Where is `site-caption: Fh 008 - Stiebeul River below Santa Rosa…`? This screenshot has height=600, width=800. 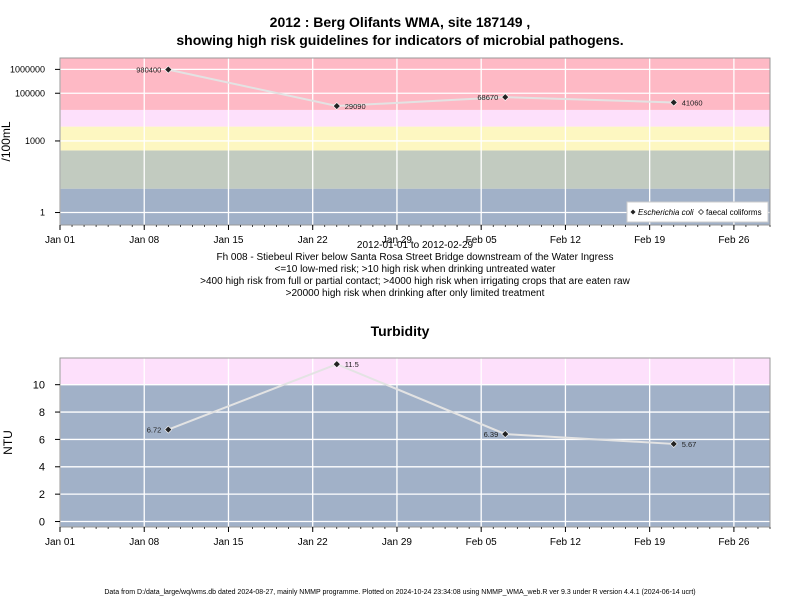 site-caption: Fh 008 - Stiebeul River below Santa Rosa… is located at coordinates (415, 257).